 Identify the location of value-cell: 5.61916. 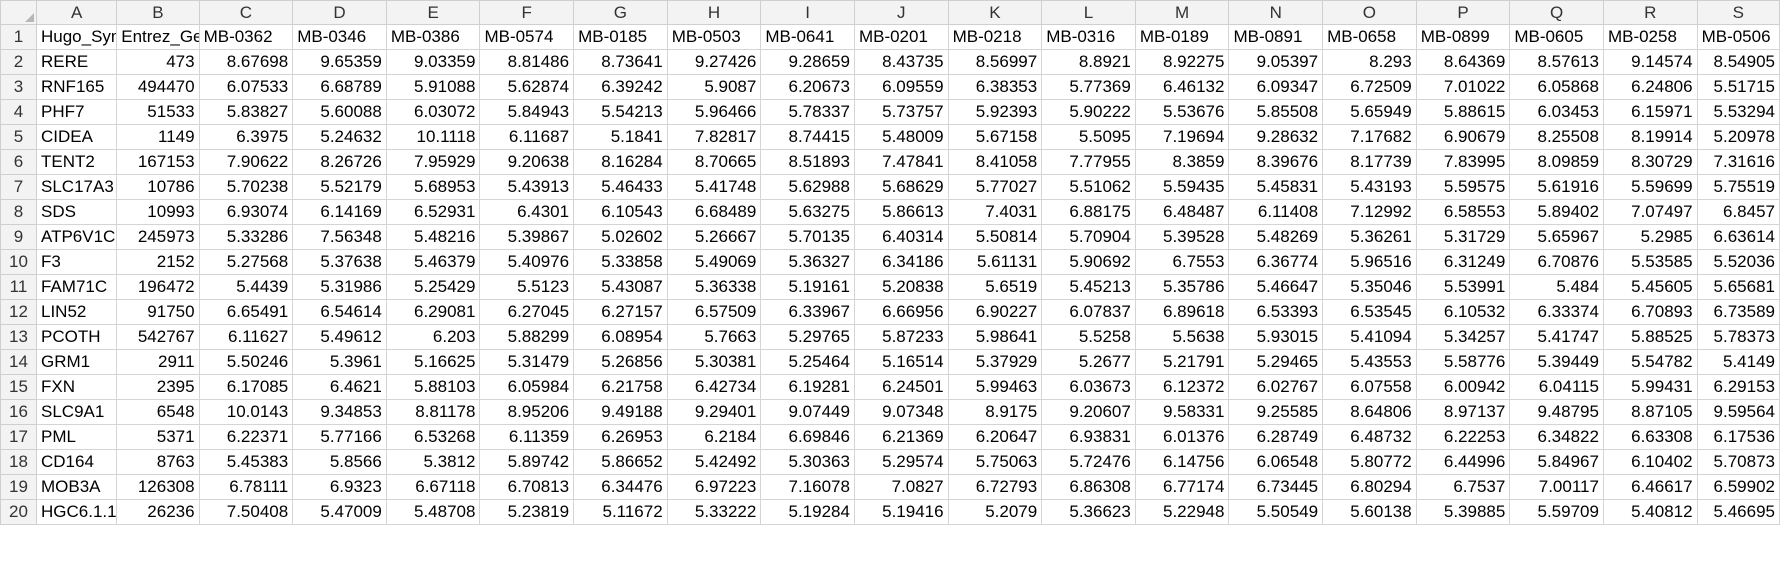
(1556, 187).